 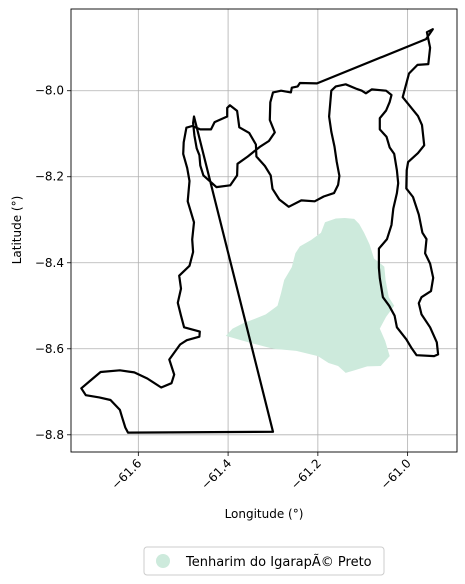 I want to click on y-tick-label: −8.6, so click(x=49, y=349).